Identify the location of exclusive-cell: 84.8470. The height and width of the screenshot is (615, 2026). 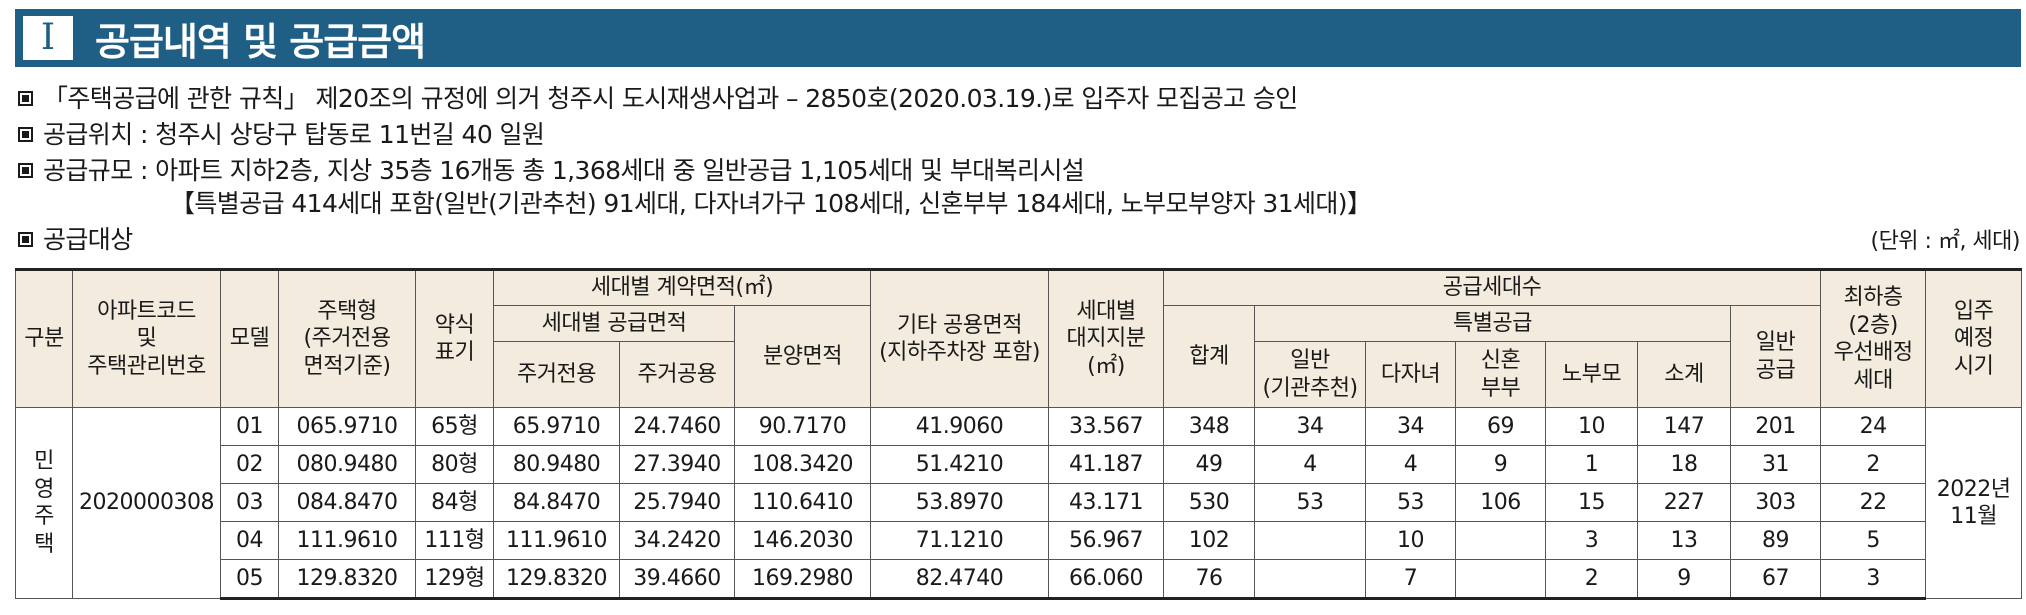
(556, 502).